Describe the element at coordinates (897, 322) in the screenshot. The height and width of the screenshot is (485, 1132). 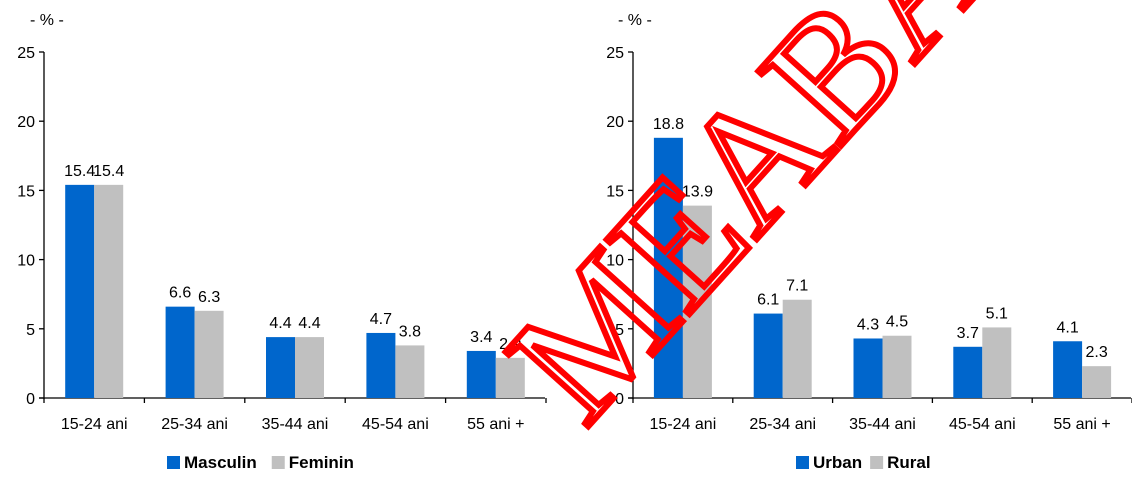
I see `data-label: 4.5` at that location.